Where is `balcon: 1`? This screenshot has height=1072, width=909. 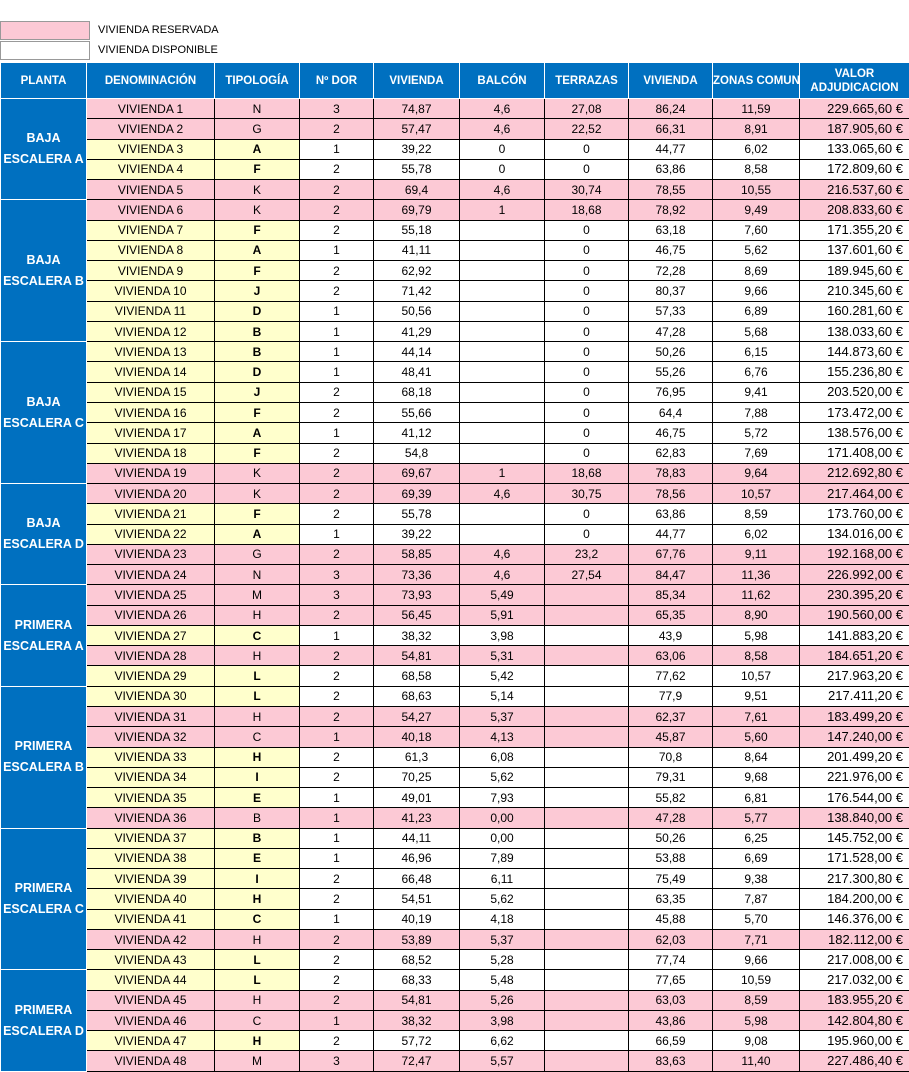
balcon: 1 is located at coordinates (502, 473).